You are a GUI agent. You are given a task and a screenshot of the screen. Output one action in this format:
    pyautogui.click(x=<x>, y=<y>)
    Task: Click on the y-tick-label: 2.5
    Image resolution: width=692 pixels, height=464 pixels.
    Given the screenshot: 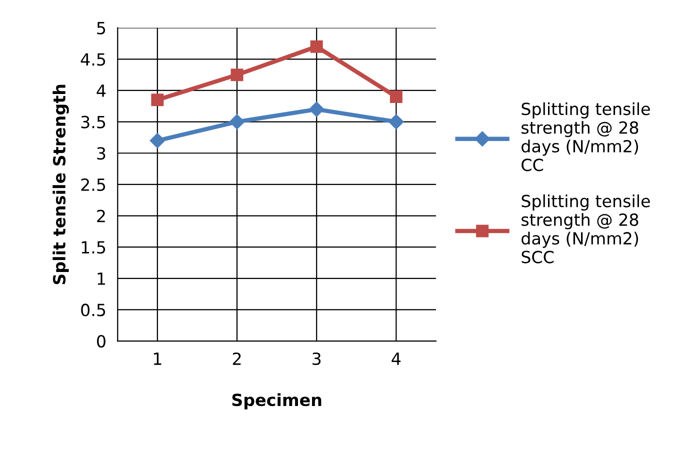 What is the action you would take?
    pyautogui.click(x=93, y=185)
    